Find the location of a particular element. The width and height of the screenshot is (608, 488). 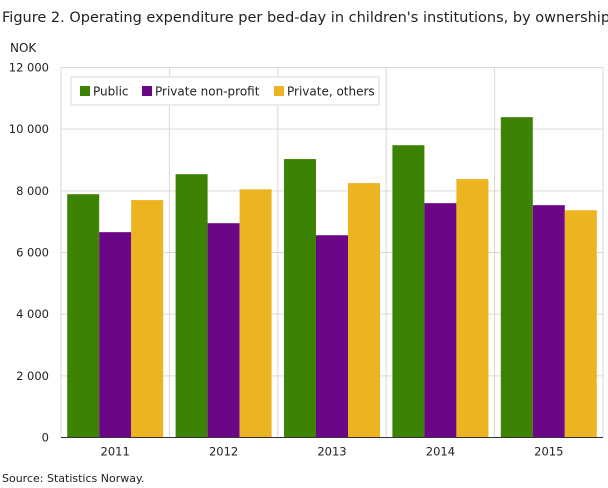

legend-label: Public is located at coordinates (111, 92).